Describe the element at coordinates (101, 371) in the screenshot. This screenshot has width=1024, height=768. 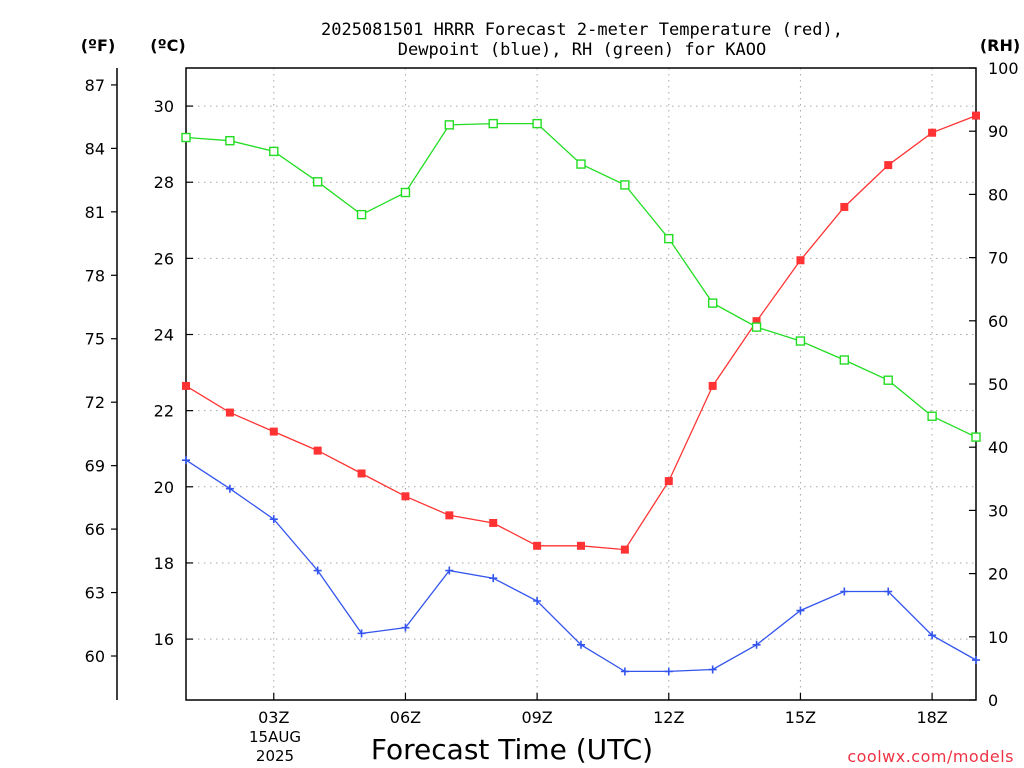
I see `fahrenheit-axis: 60 63 66 69 72 75 78 81 84 87` at that location.